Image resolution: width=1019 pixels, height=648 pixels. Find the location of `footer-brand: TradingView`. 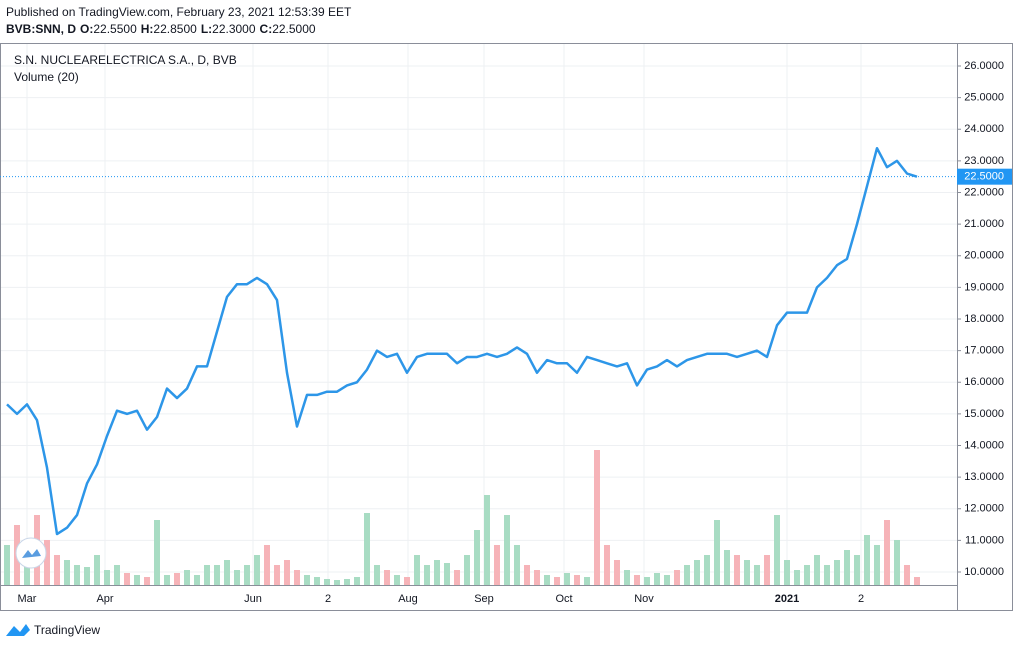

footer-brand: TradingView is located at coordinates (67, 630).